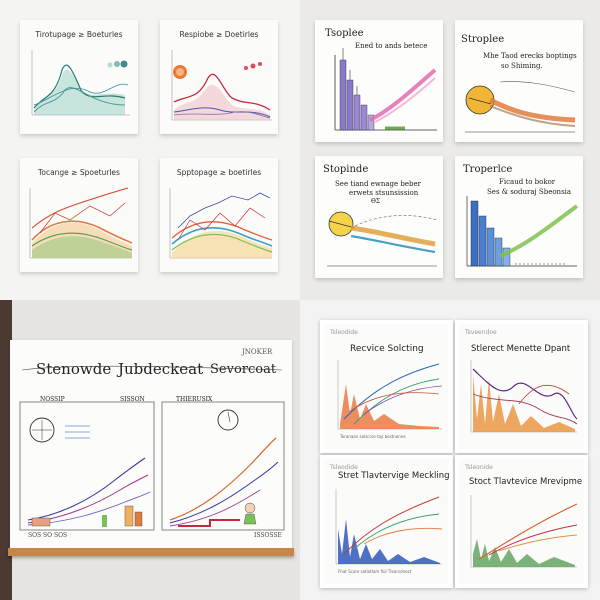  Describe the element at coordinates (384, 193) in the screenshot. I see `sketch-card-3-subtitle2: erwets stsunsission` at that location.